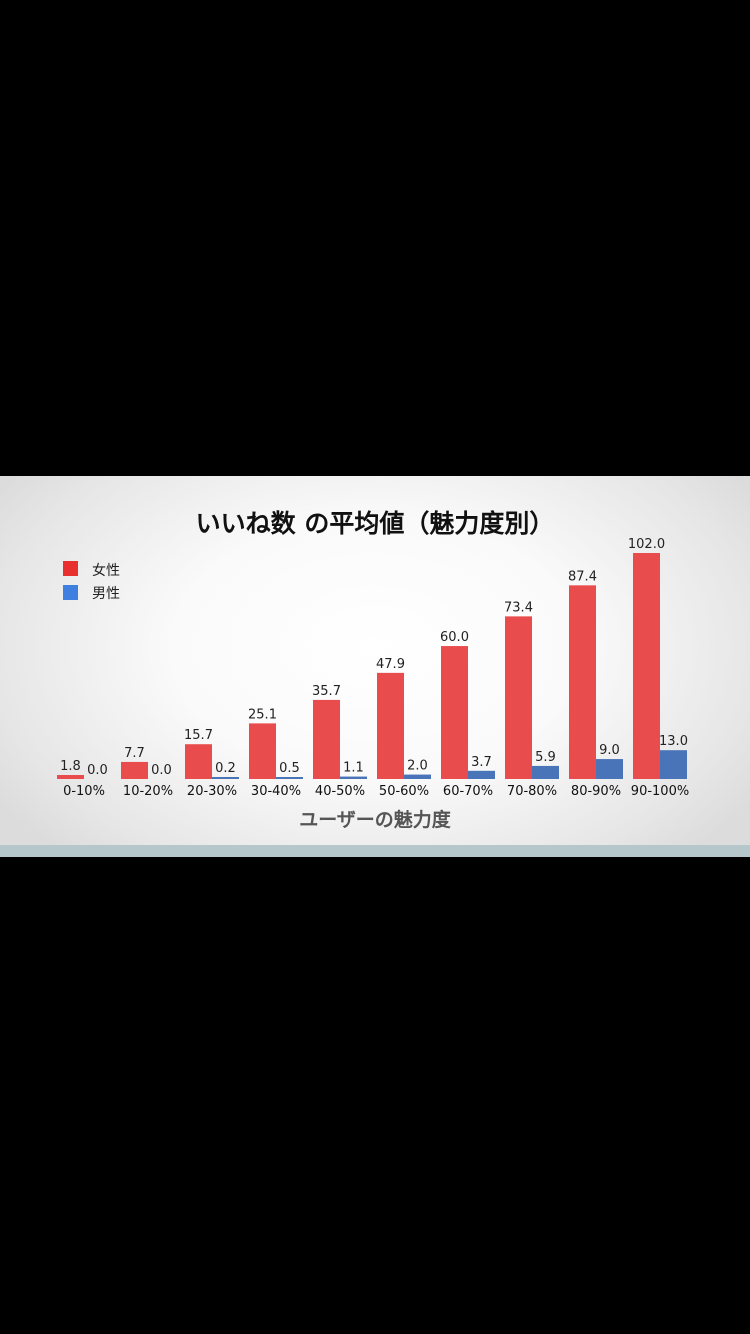  I want to click on value-label-female-9: 102.0, so click(646, 544).